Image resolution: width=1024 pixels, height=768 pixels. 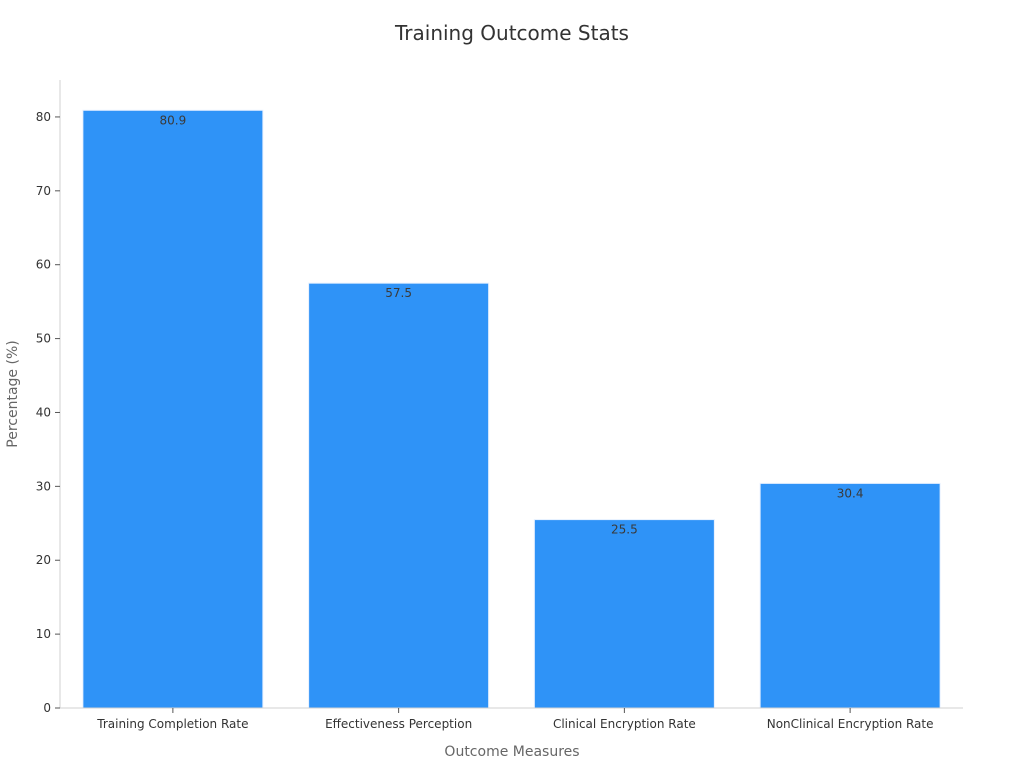 What do you see at coordinates (43, 191) in the screenshot?
I see `y-tick-label: 70` at bounding box center [43, 191].